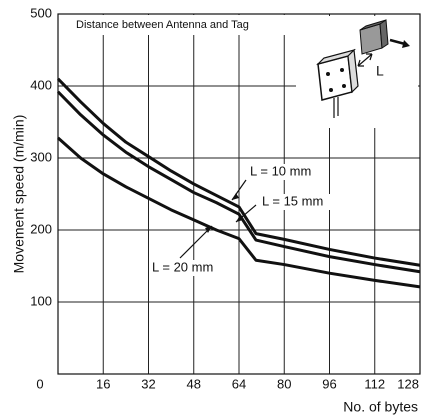 This screenshot has width=421, height=417. What do you see at coordinates (39, 383) in the screenshot?
I see `x-tick-label: 0` at bounding box center [39, 383].